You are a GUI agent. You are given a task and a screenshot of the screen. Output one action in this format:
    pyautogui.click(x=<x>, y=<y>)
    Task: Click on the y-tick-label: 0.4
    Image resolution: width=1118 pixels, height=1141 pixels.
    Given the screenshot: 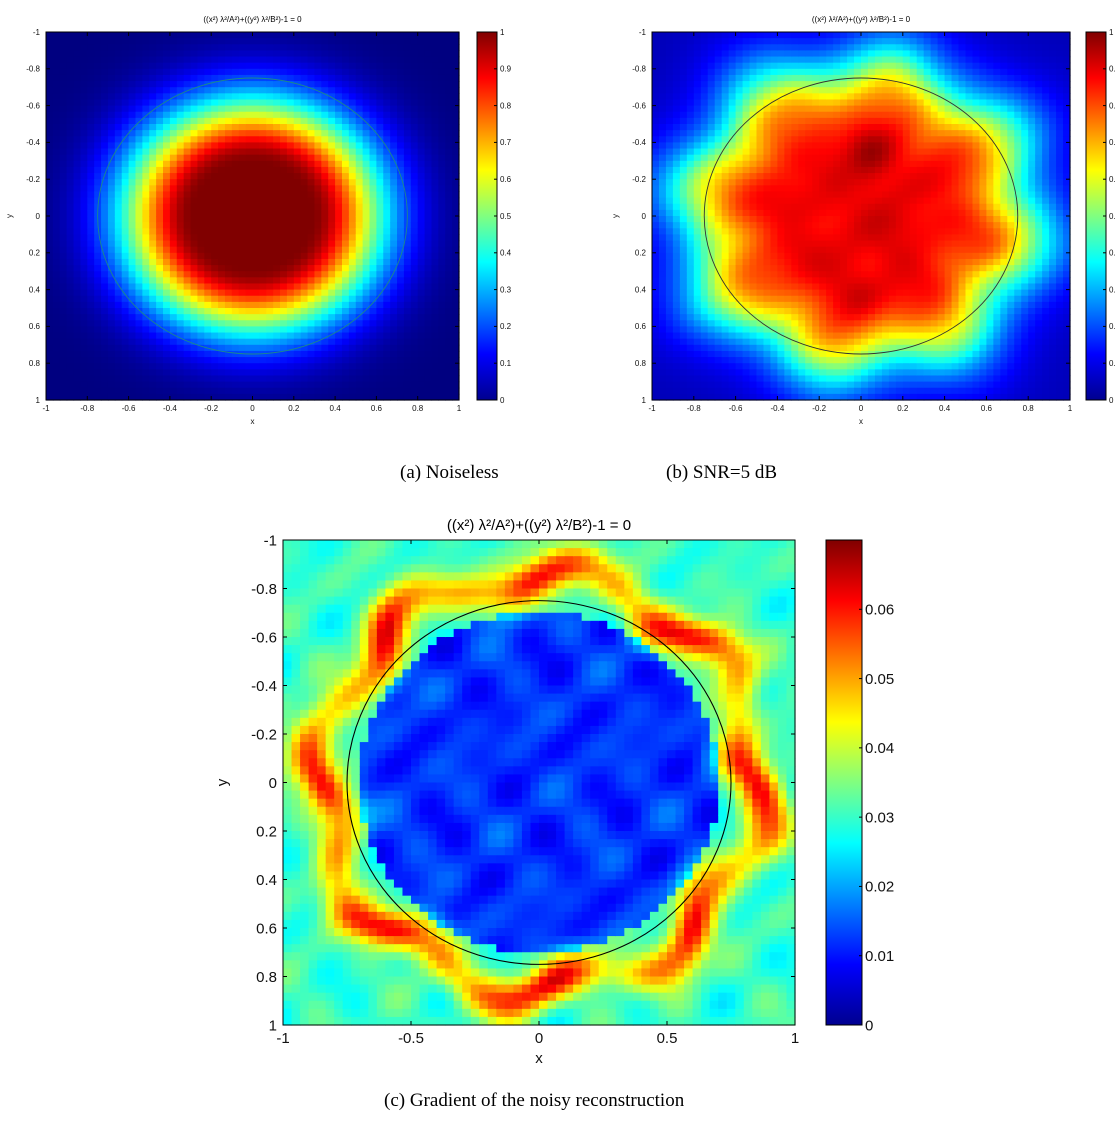 What is the action you would take?
    pyautogui.click(x=35, y=289)
    